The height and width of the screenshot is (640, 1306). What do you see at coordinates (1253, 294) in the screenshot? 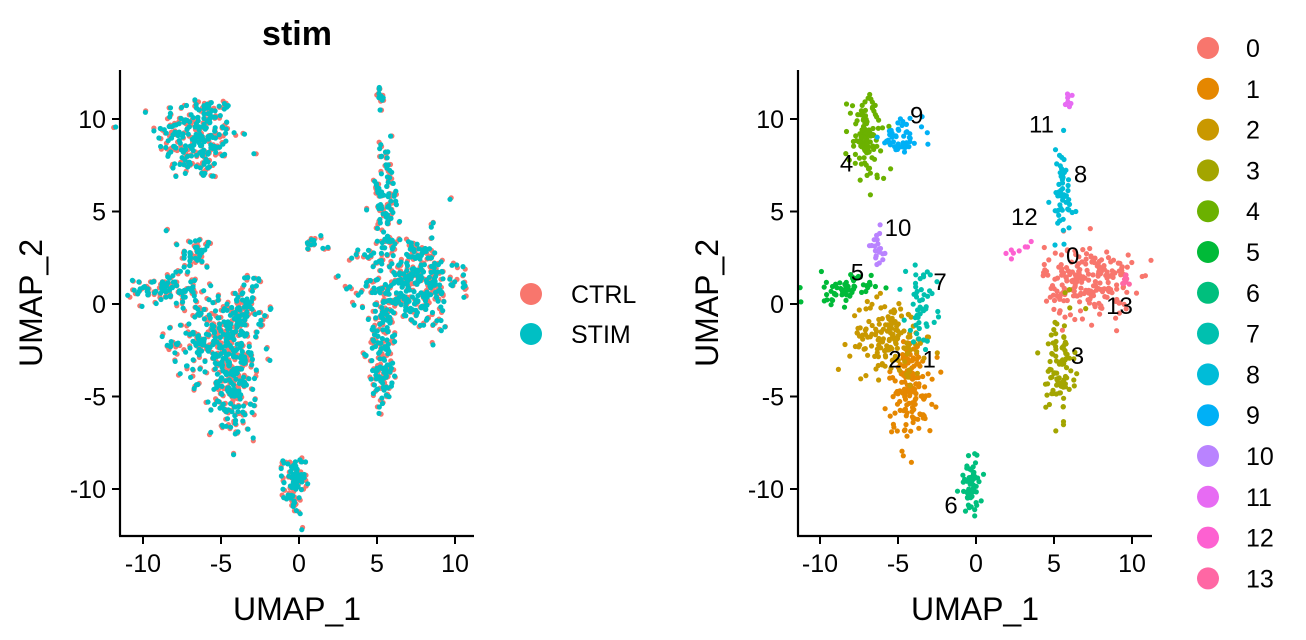
I see `legend-label-6: 6` at bounding box center [1253, 294].